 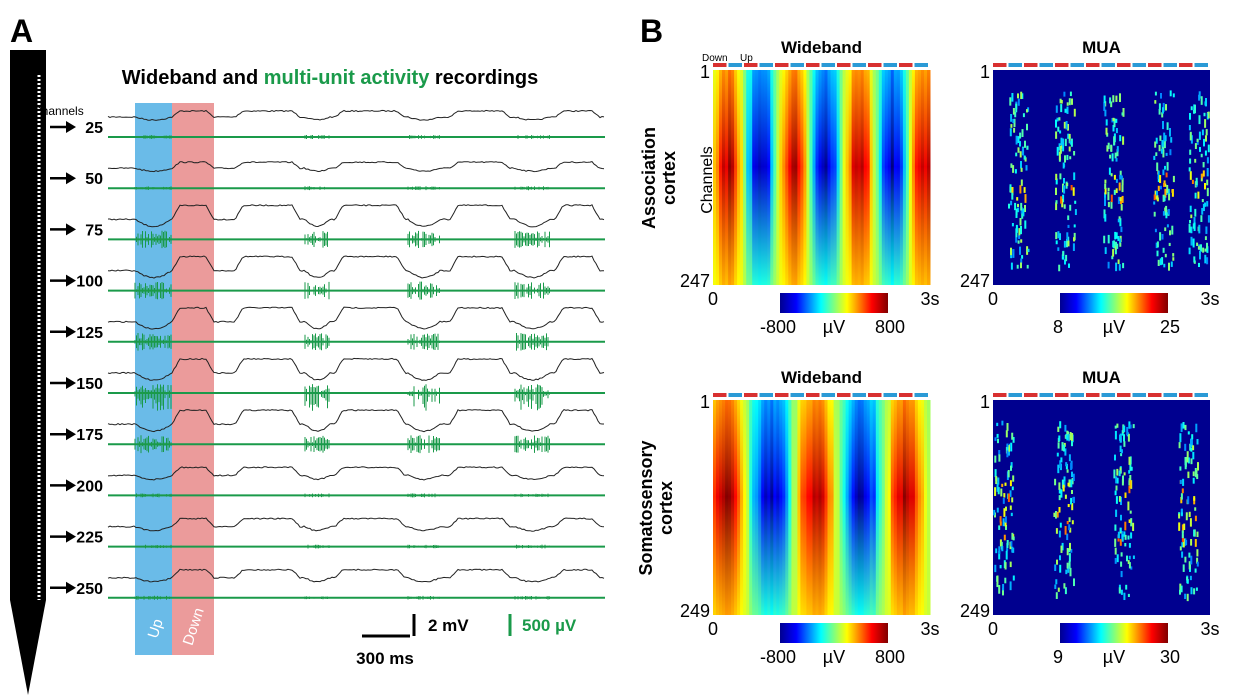 What do you see at coordinates (705, 402) in the screenshot?
I see `y-axis-top: 1` at bounding box center [705, 402].